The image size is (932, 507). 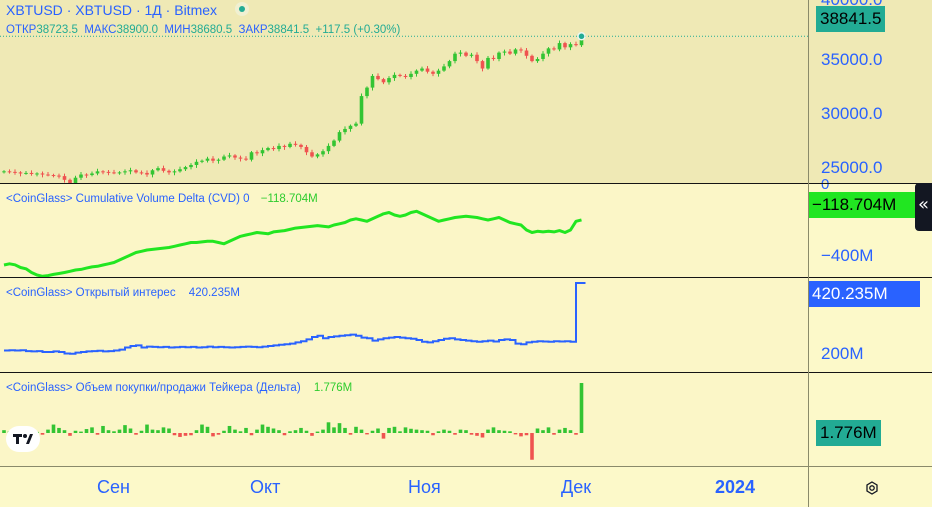 I want to click on delta-scale: 1.776M, so click(x=870, y=419).